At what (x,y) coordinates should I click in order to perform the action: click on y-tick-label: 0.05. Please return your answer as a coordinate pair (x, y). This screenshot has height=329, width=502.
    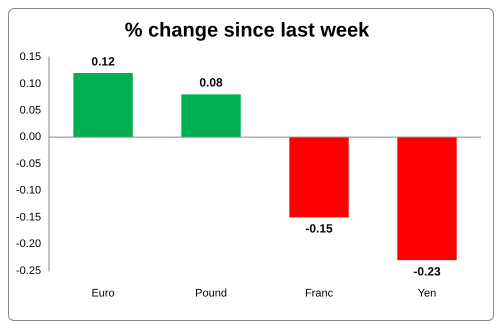
    Looking at the image, I should click on (31, 110).